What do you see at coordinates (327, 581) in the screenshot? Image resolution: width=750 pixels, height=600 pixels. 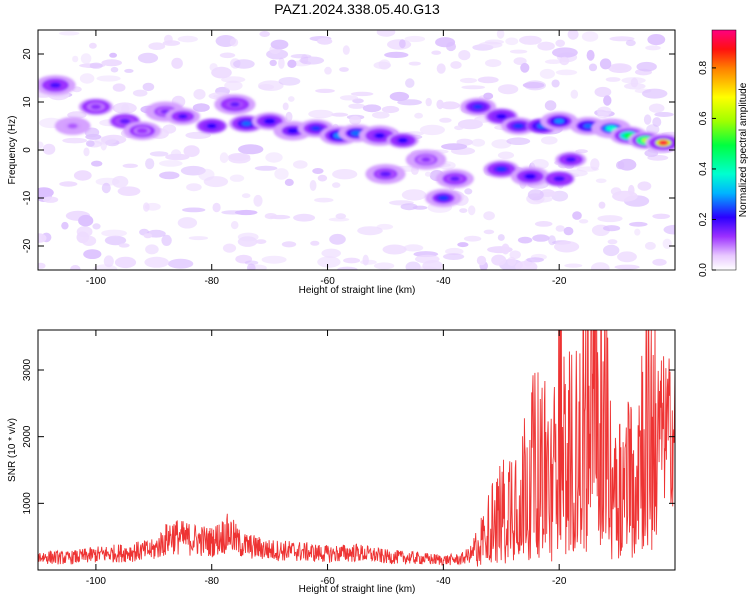 I see `x-tick-label: -60` at bounding box center [327, 581].